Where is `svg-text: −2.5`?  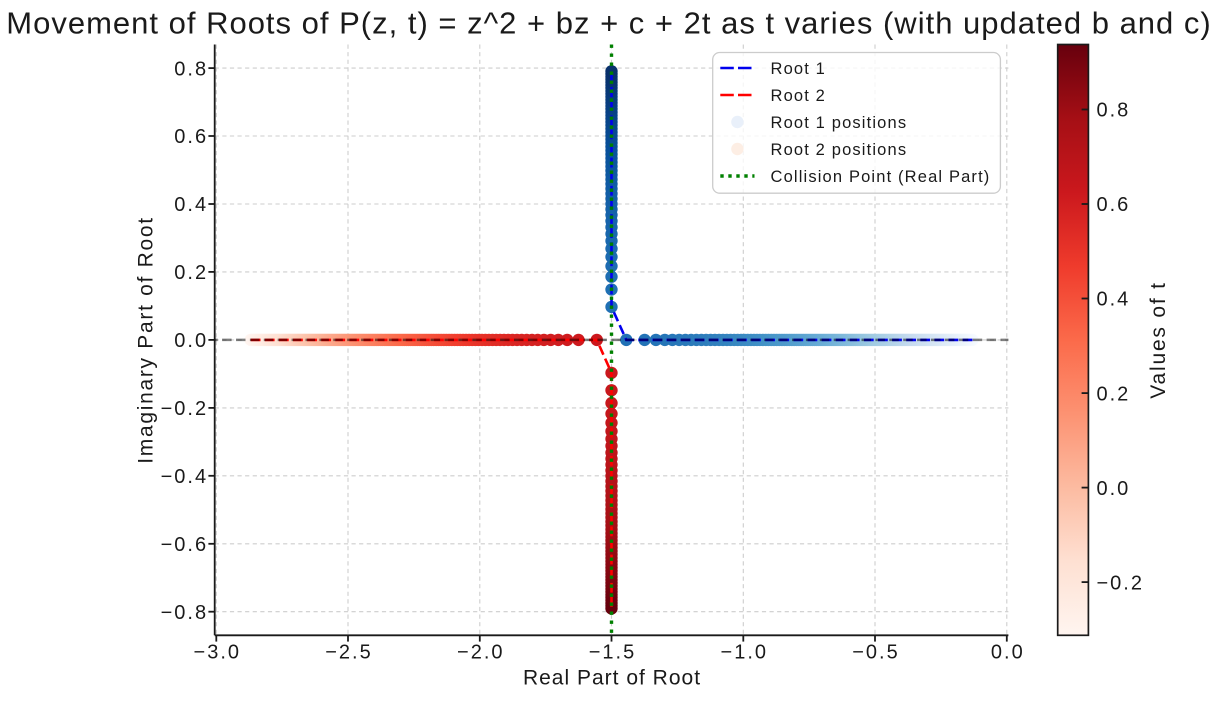 svg-text: −2.5 is located at coordinates (348, 653).